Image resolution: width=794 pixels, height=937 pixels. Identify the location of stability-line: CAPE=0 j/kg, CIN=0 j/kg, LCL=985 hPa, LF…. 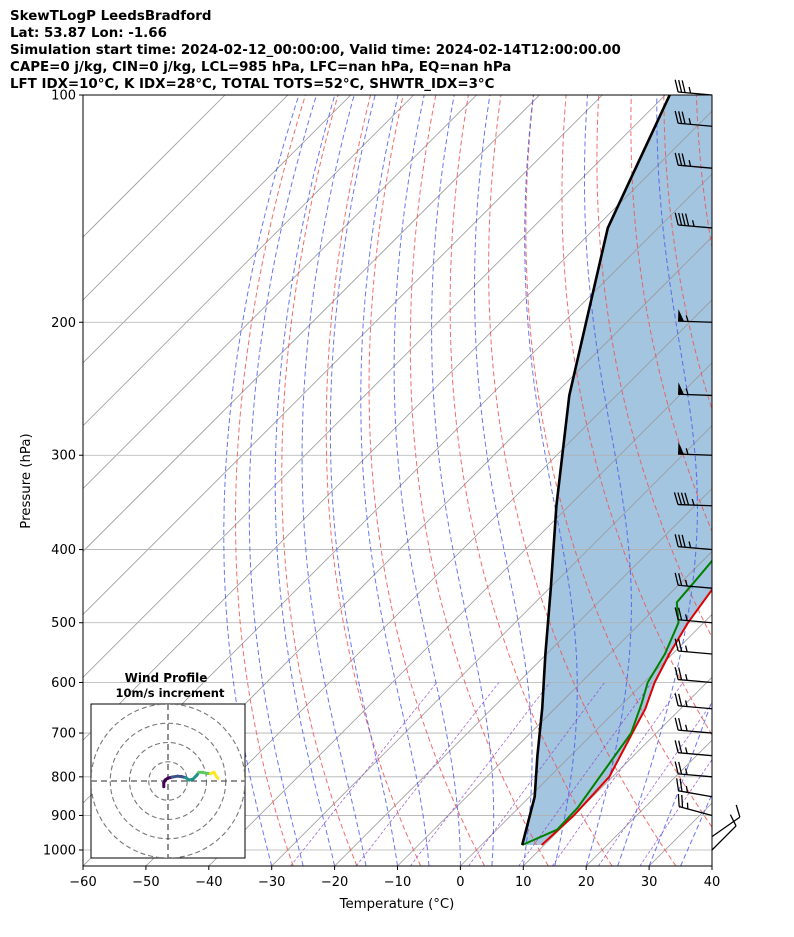
(261, 67).